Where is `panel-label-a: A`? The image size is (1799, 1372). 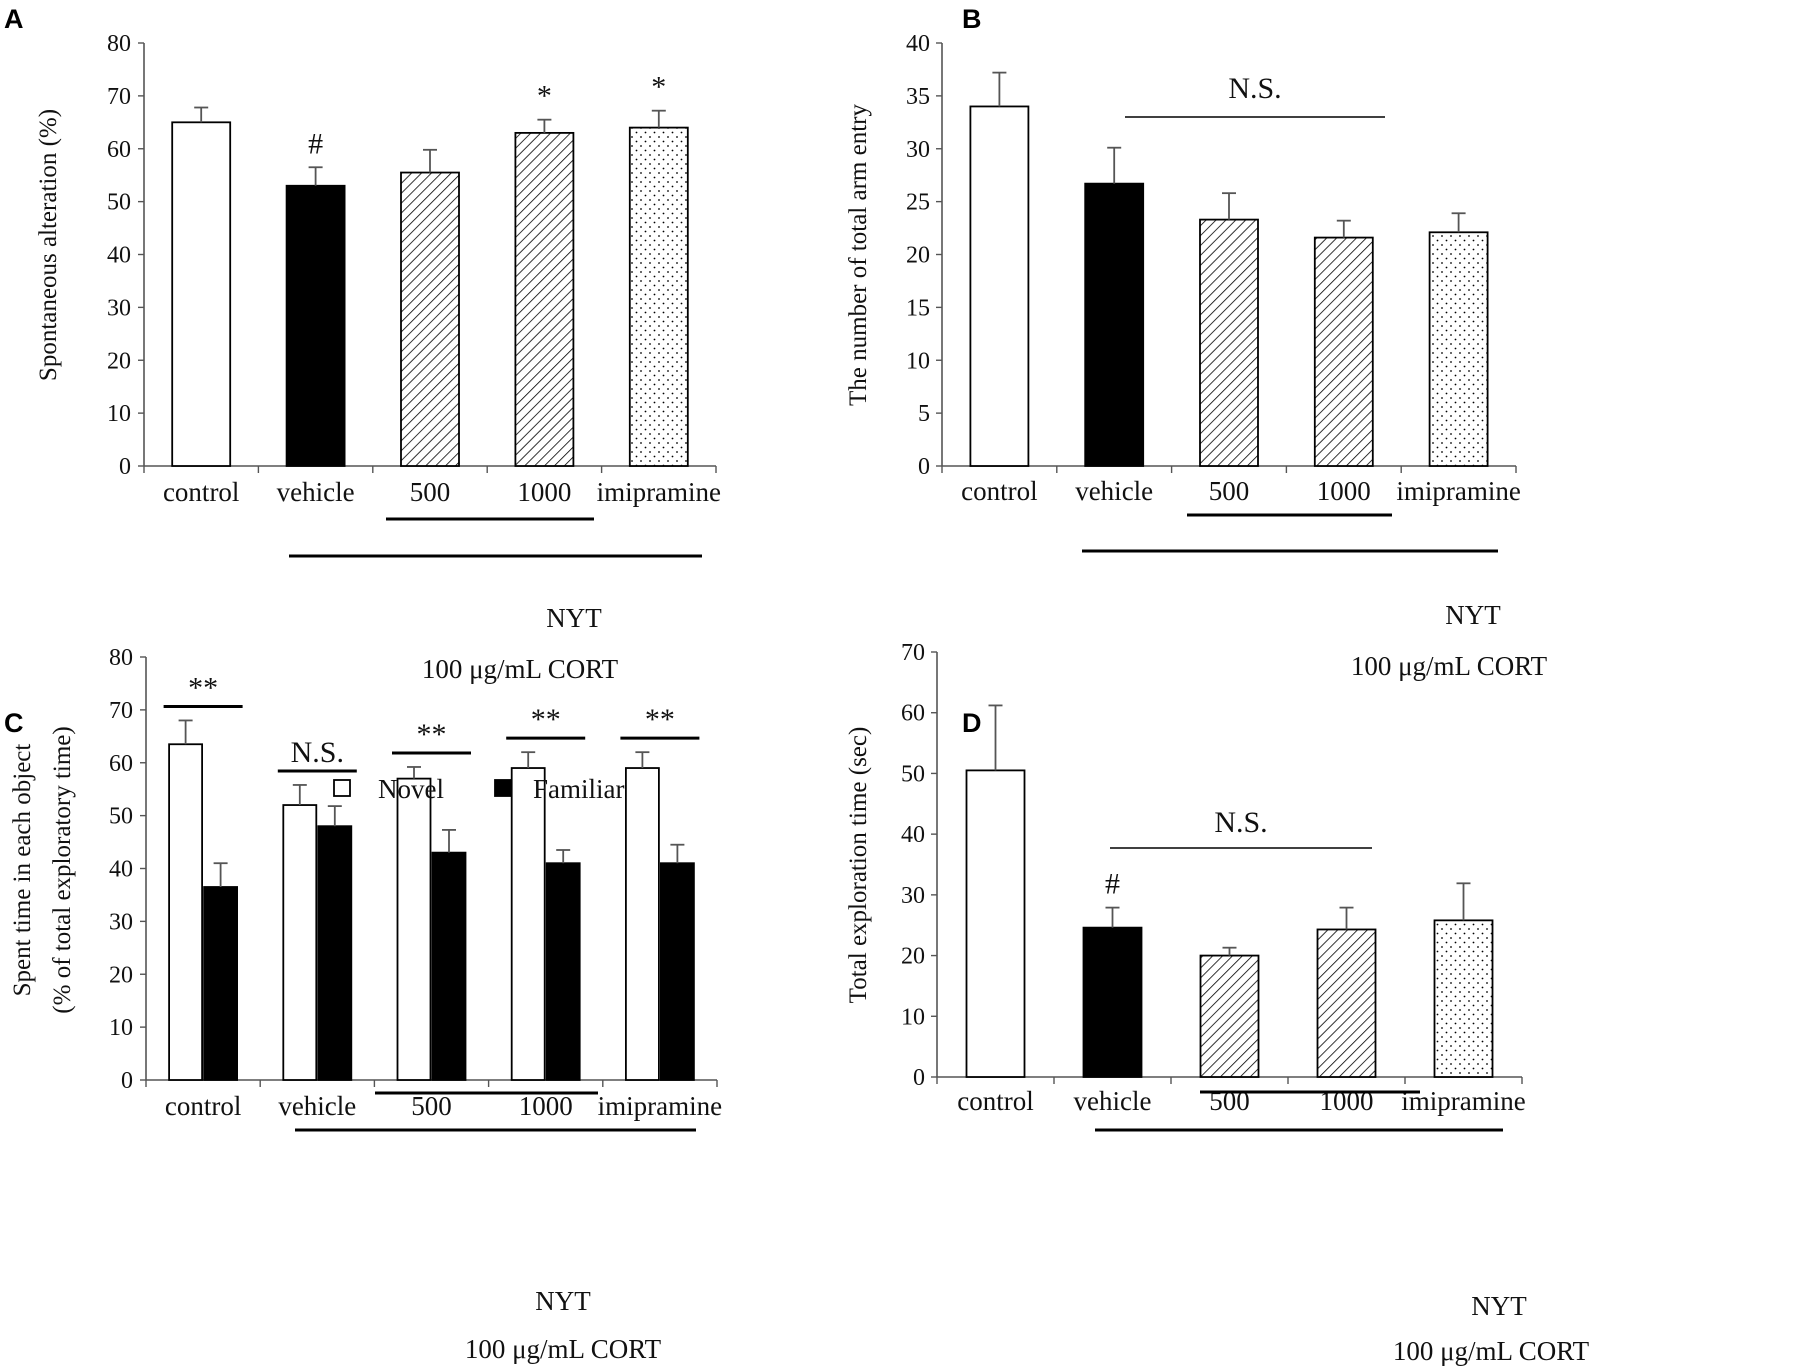 panel-label-a: A is located at coordinates (14, 19).